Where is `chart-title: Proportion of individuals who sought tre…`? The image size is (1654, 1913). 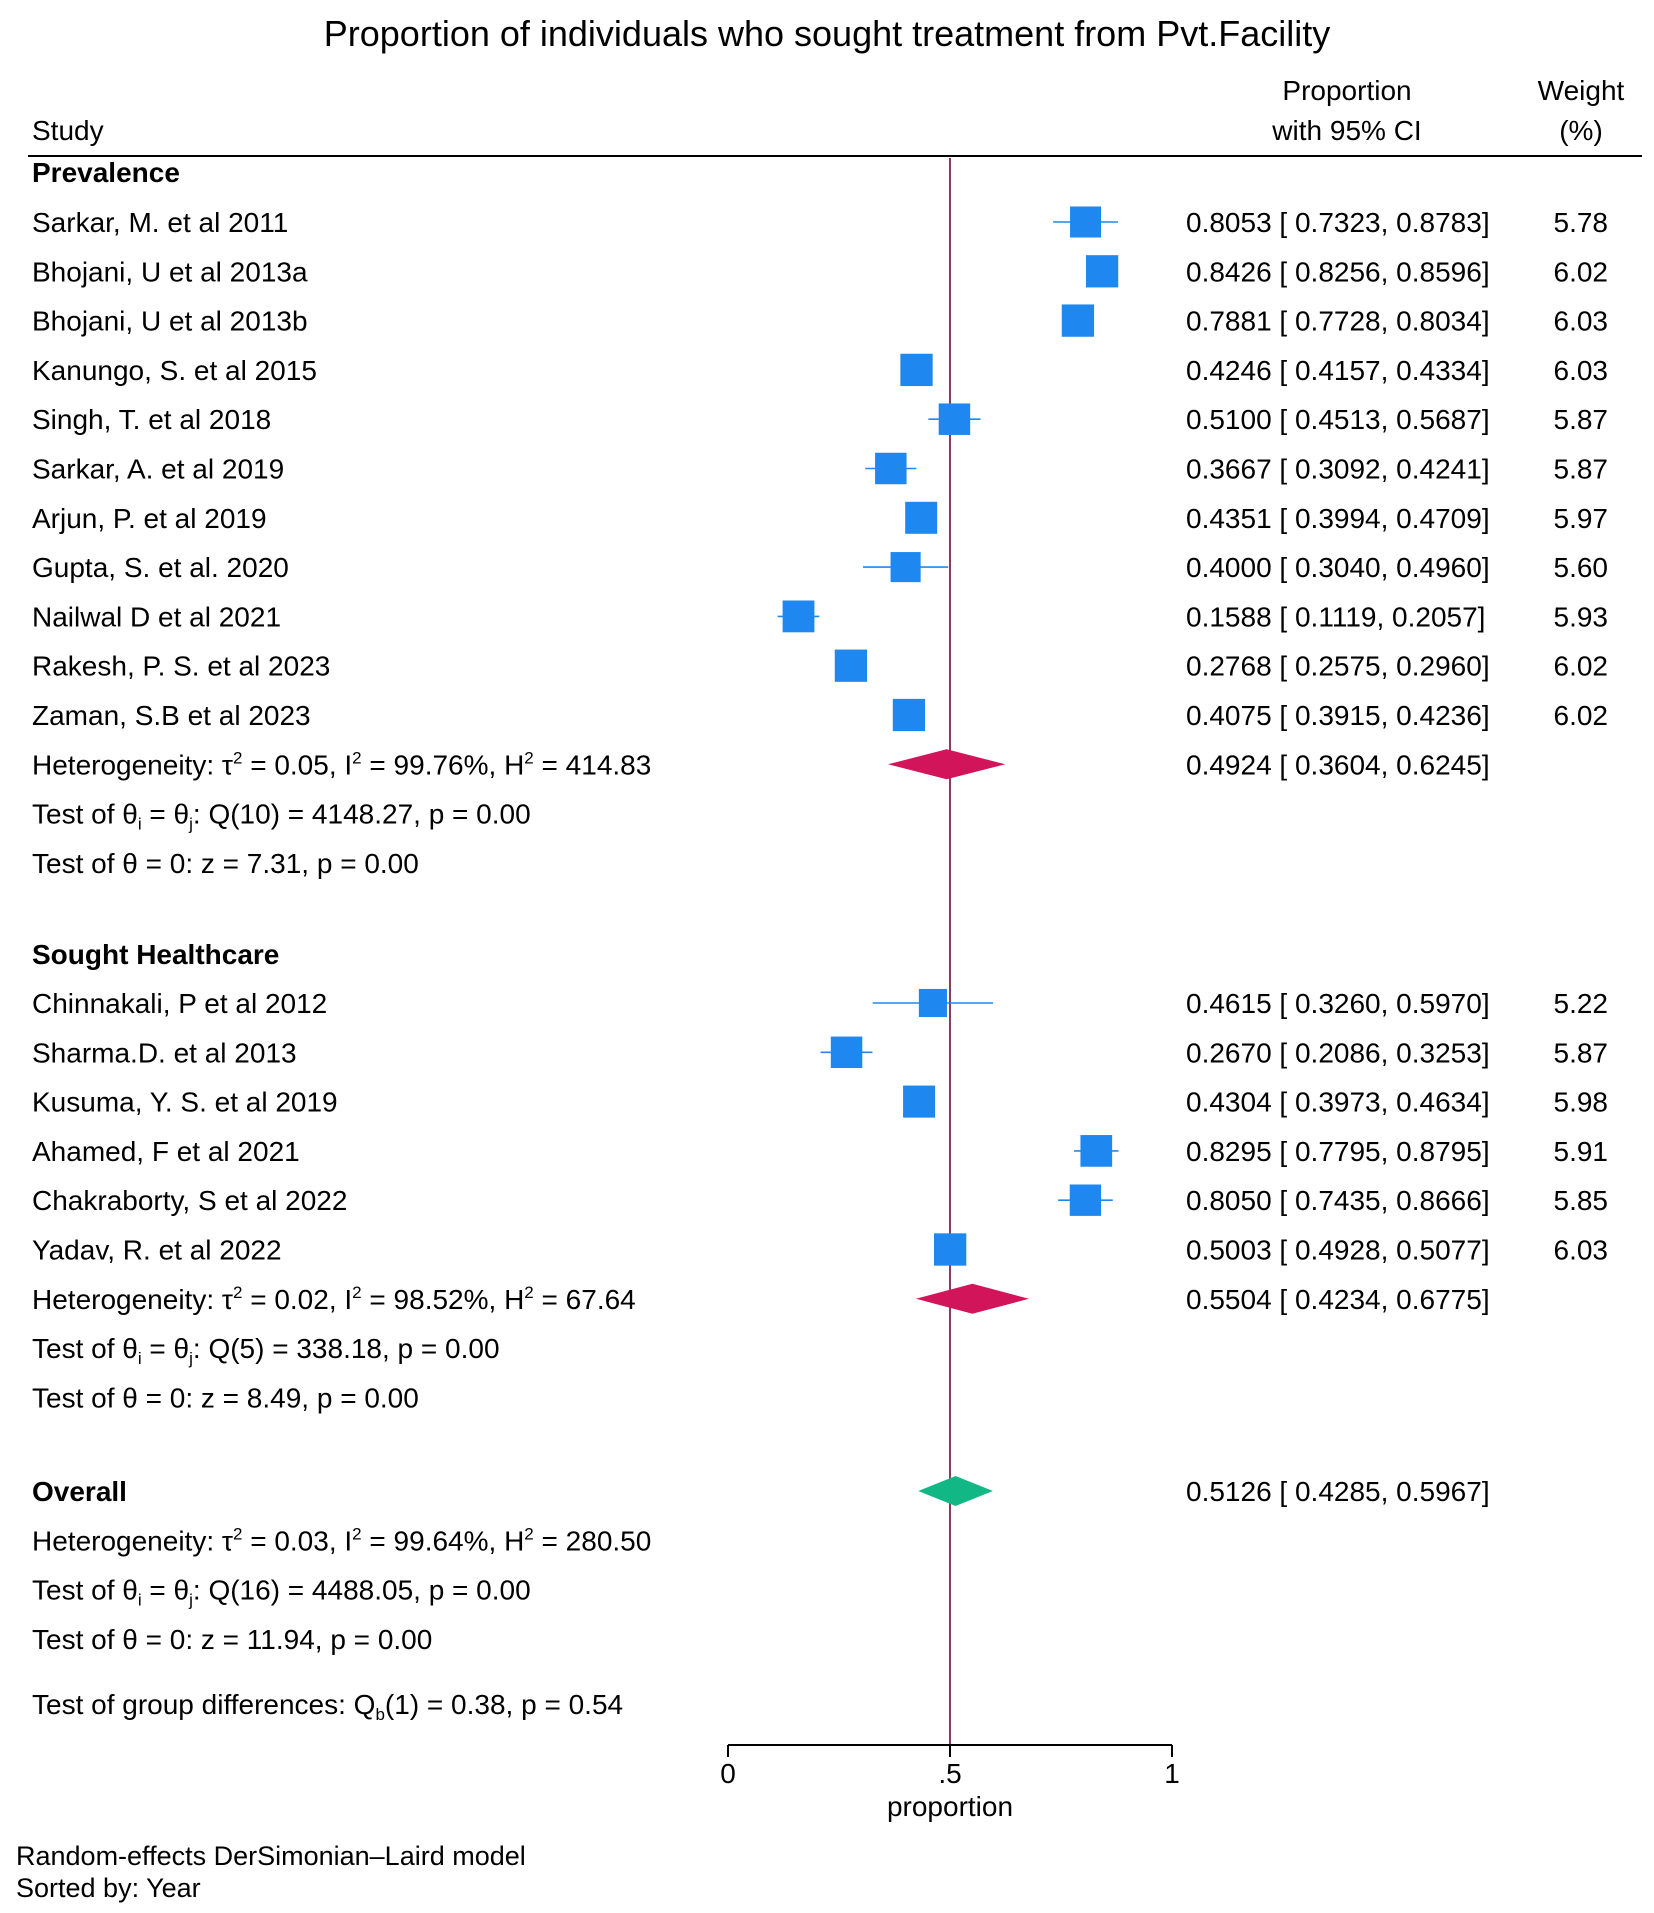 chart-title: Proportion of individuals who sought tre… is located at coordinates (827, 33).